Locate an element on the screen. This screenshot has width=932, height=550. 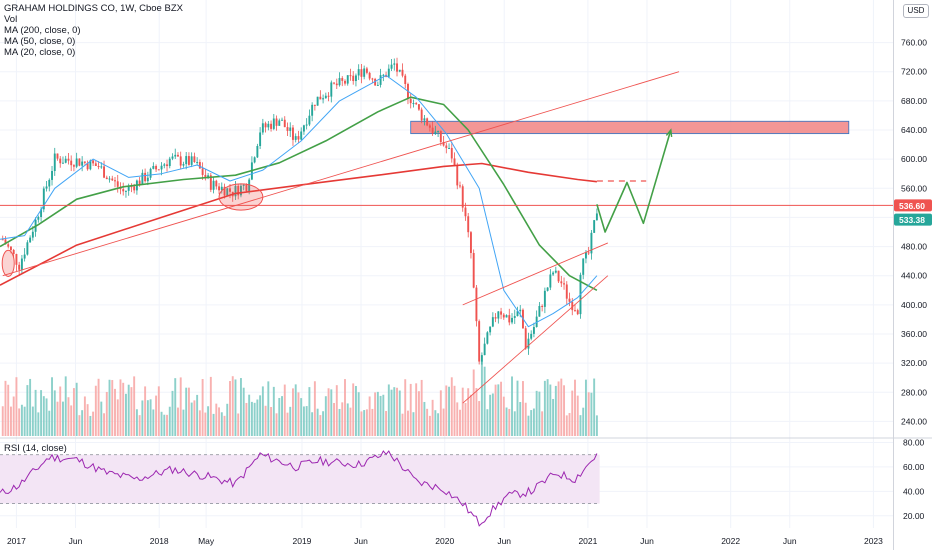
legend-ma20: MA (20, close, 0) is located at coordinates (40, 52).